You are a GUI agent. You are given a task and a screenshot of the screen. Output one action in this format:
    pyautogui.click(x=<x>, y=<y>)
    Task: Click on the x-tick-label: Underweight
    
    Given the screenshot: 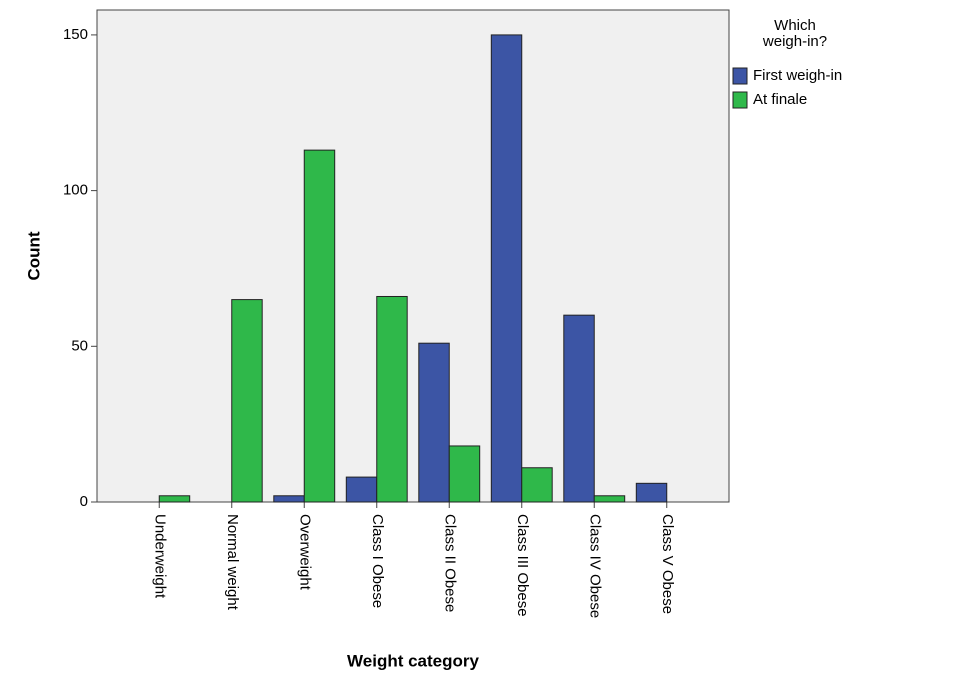 What is the action you would take?
    pyautogui.click(x=159, y=556)
    